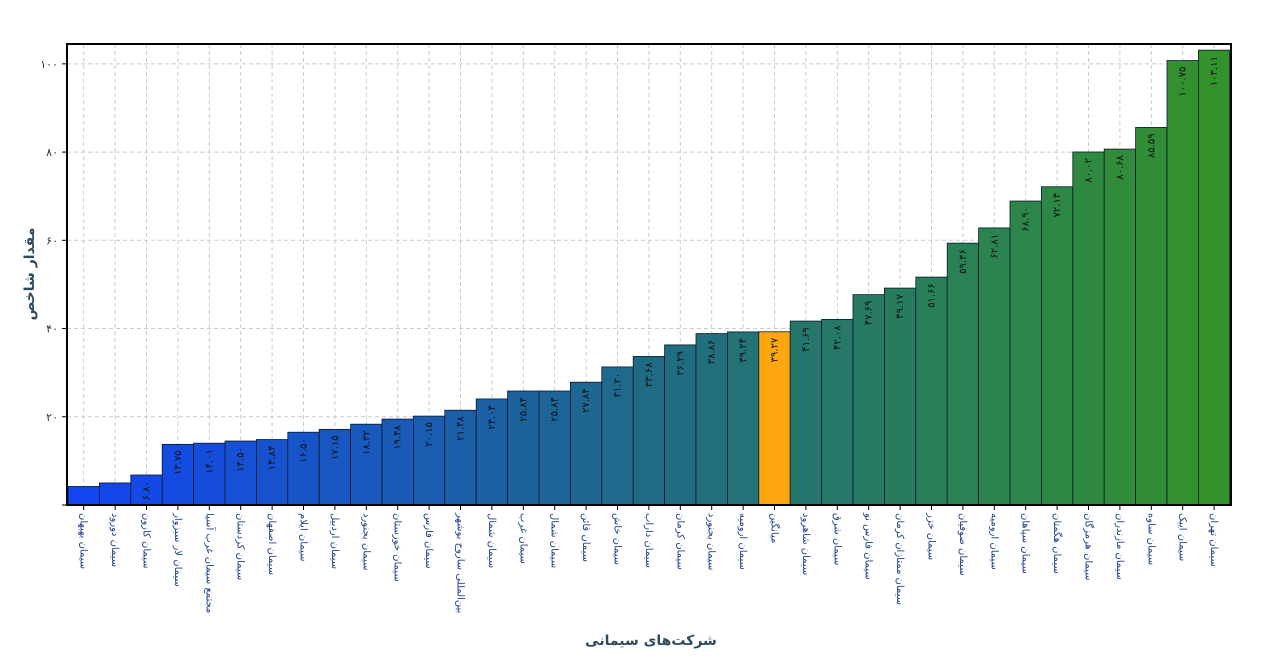 This screenshot has height=659, width=1280. Describe the element at coordinates (147, 490) in the screenshot. I see `bar-value-label: ۶.۸۰` at that location.